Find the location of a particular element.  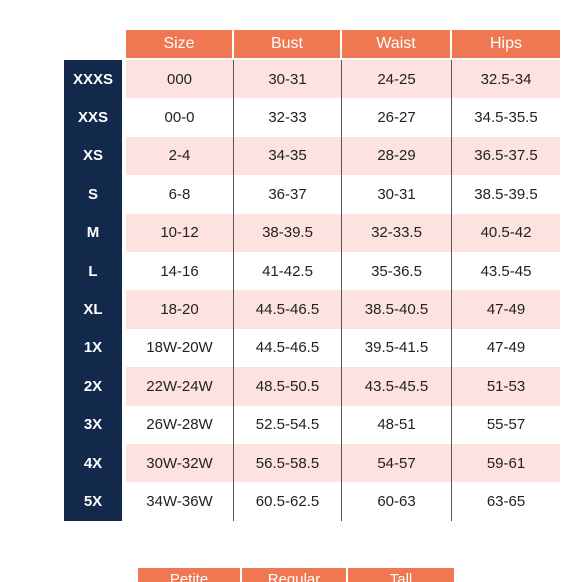

cell-size: 30W-32W is located at coordinates (180, 463).